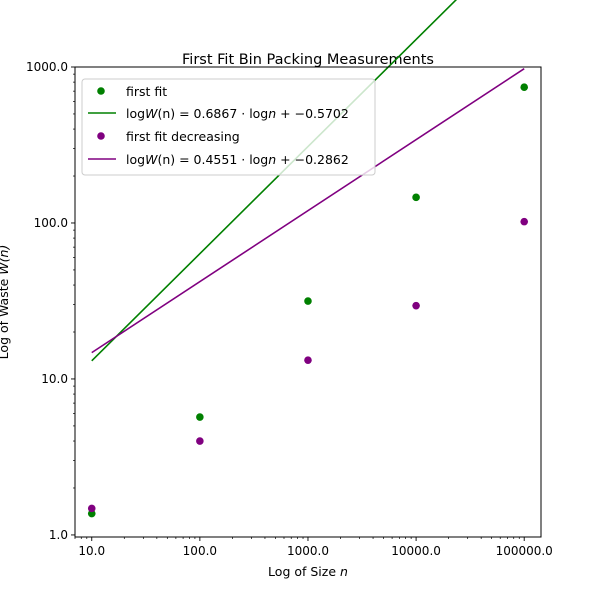  I want to click on x-tick-label: 1000.0, so click(308, 551).